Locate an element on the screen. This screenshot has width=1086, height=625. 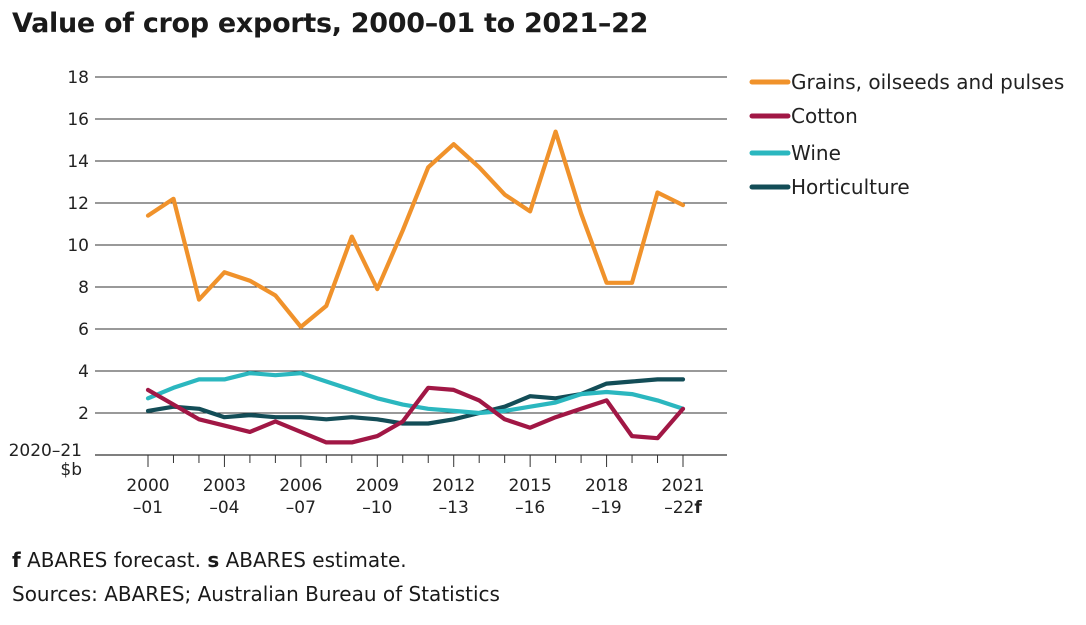
x-tick-label-12-line2: –13 is located at coordinates (454, 508).